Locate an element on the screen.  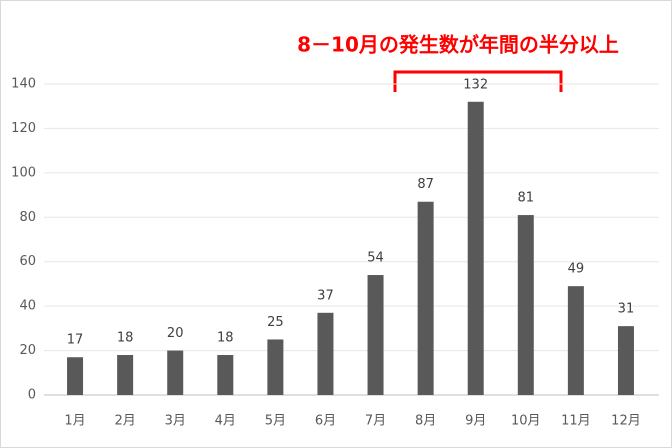
x-tick-label: 1月 is located at coordinates (74, 421).